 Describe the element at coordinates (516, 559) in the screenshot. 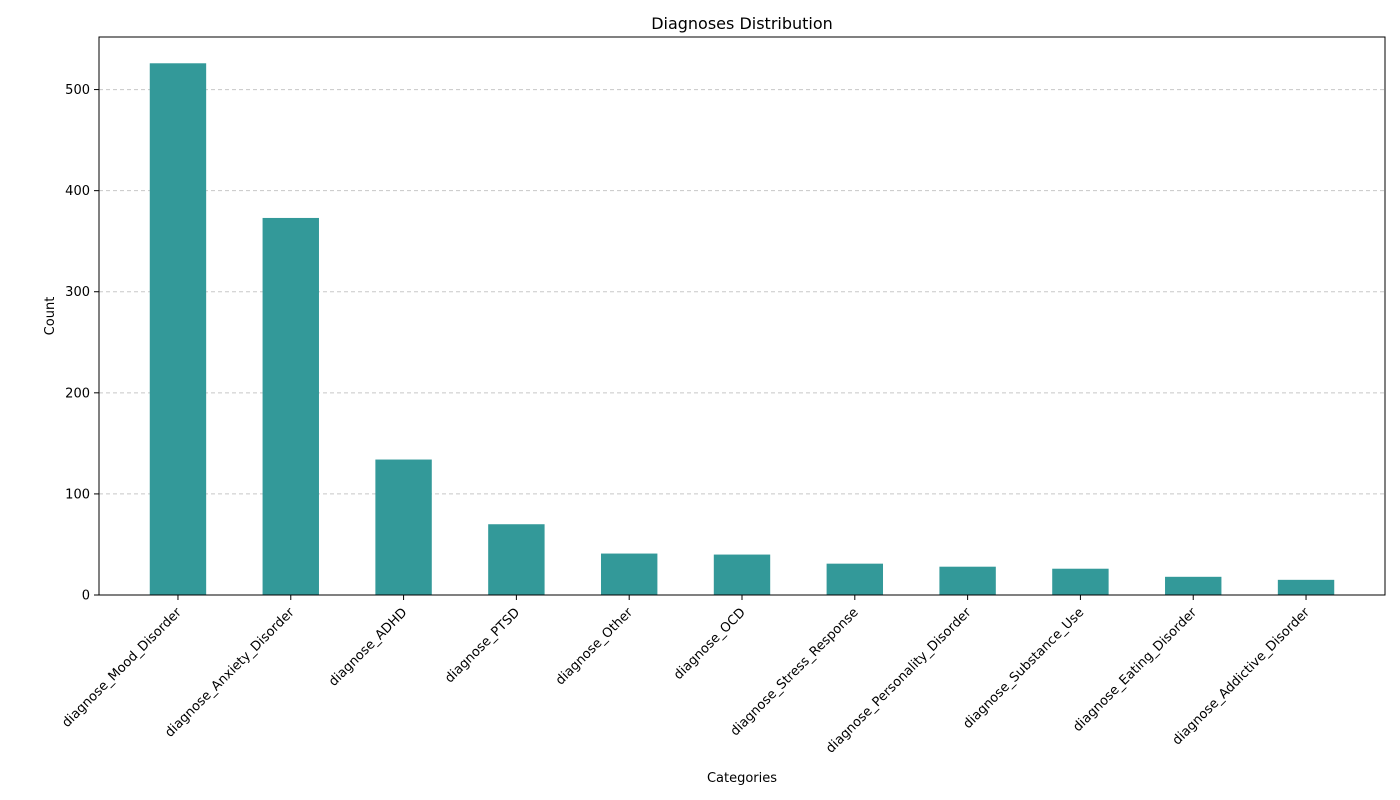

I see `bar-diagnose-ptsd` at that location.